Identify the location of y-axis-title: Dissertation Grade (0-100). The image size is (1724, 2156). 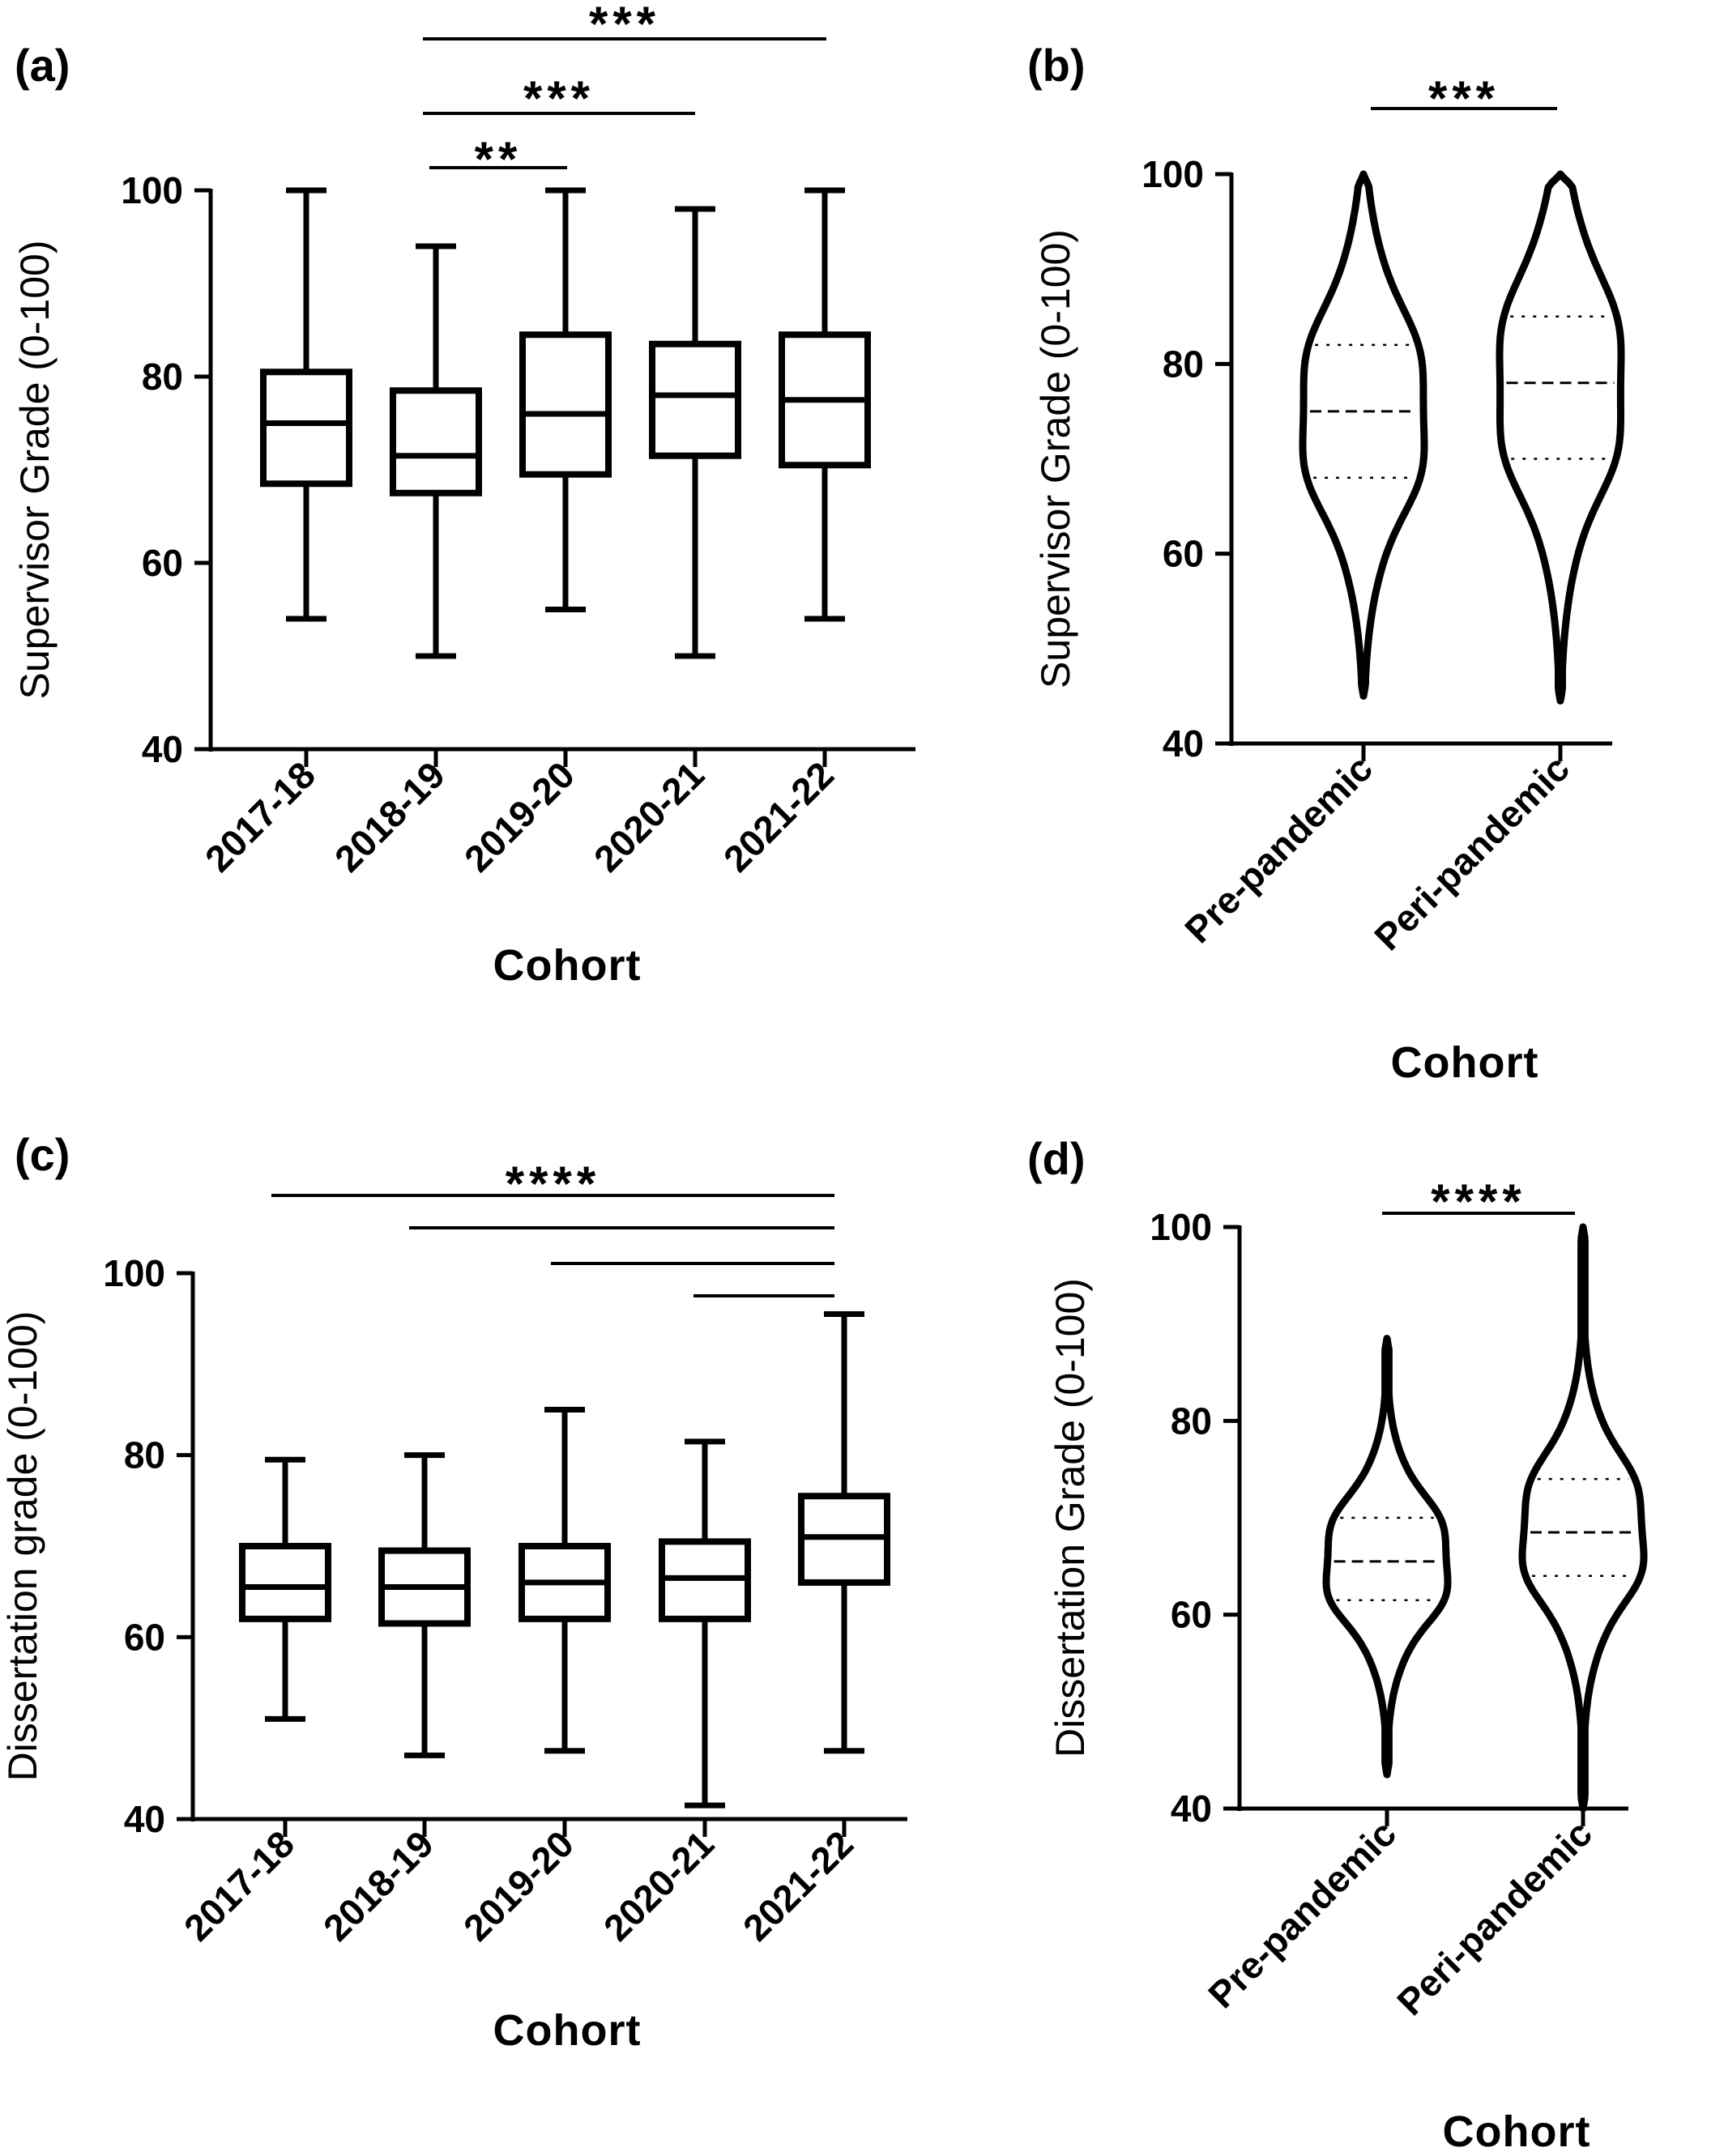
(1070, 1518).